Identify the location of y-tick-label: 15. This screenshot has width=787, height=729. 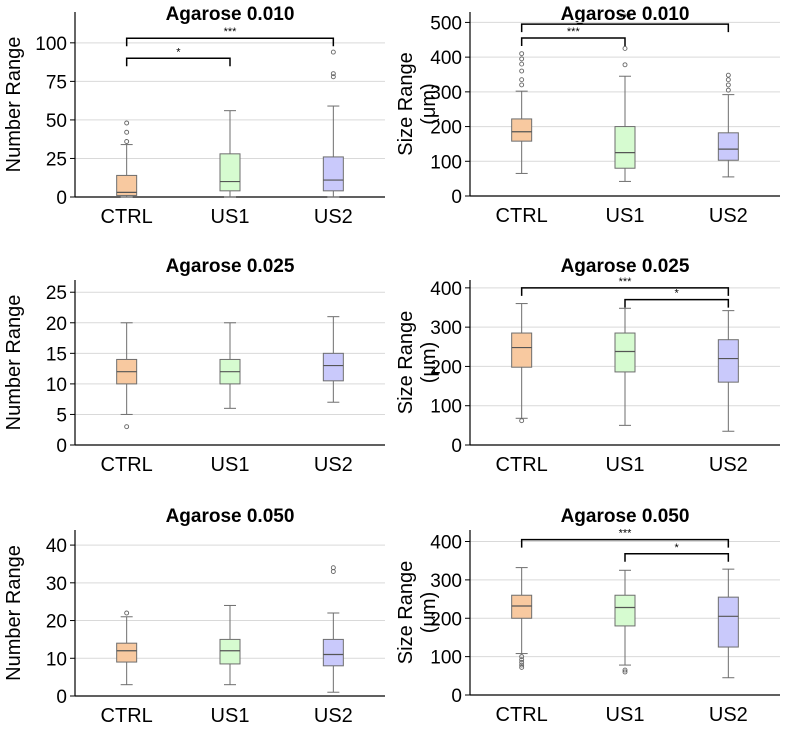
(56, 354).